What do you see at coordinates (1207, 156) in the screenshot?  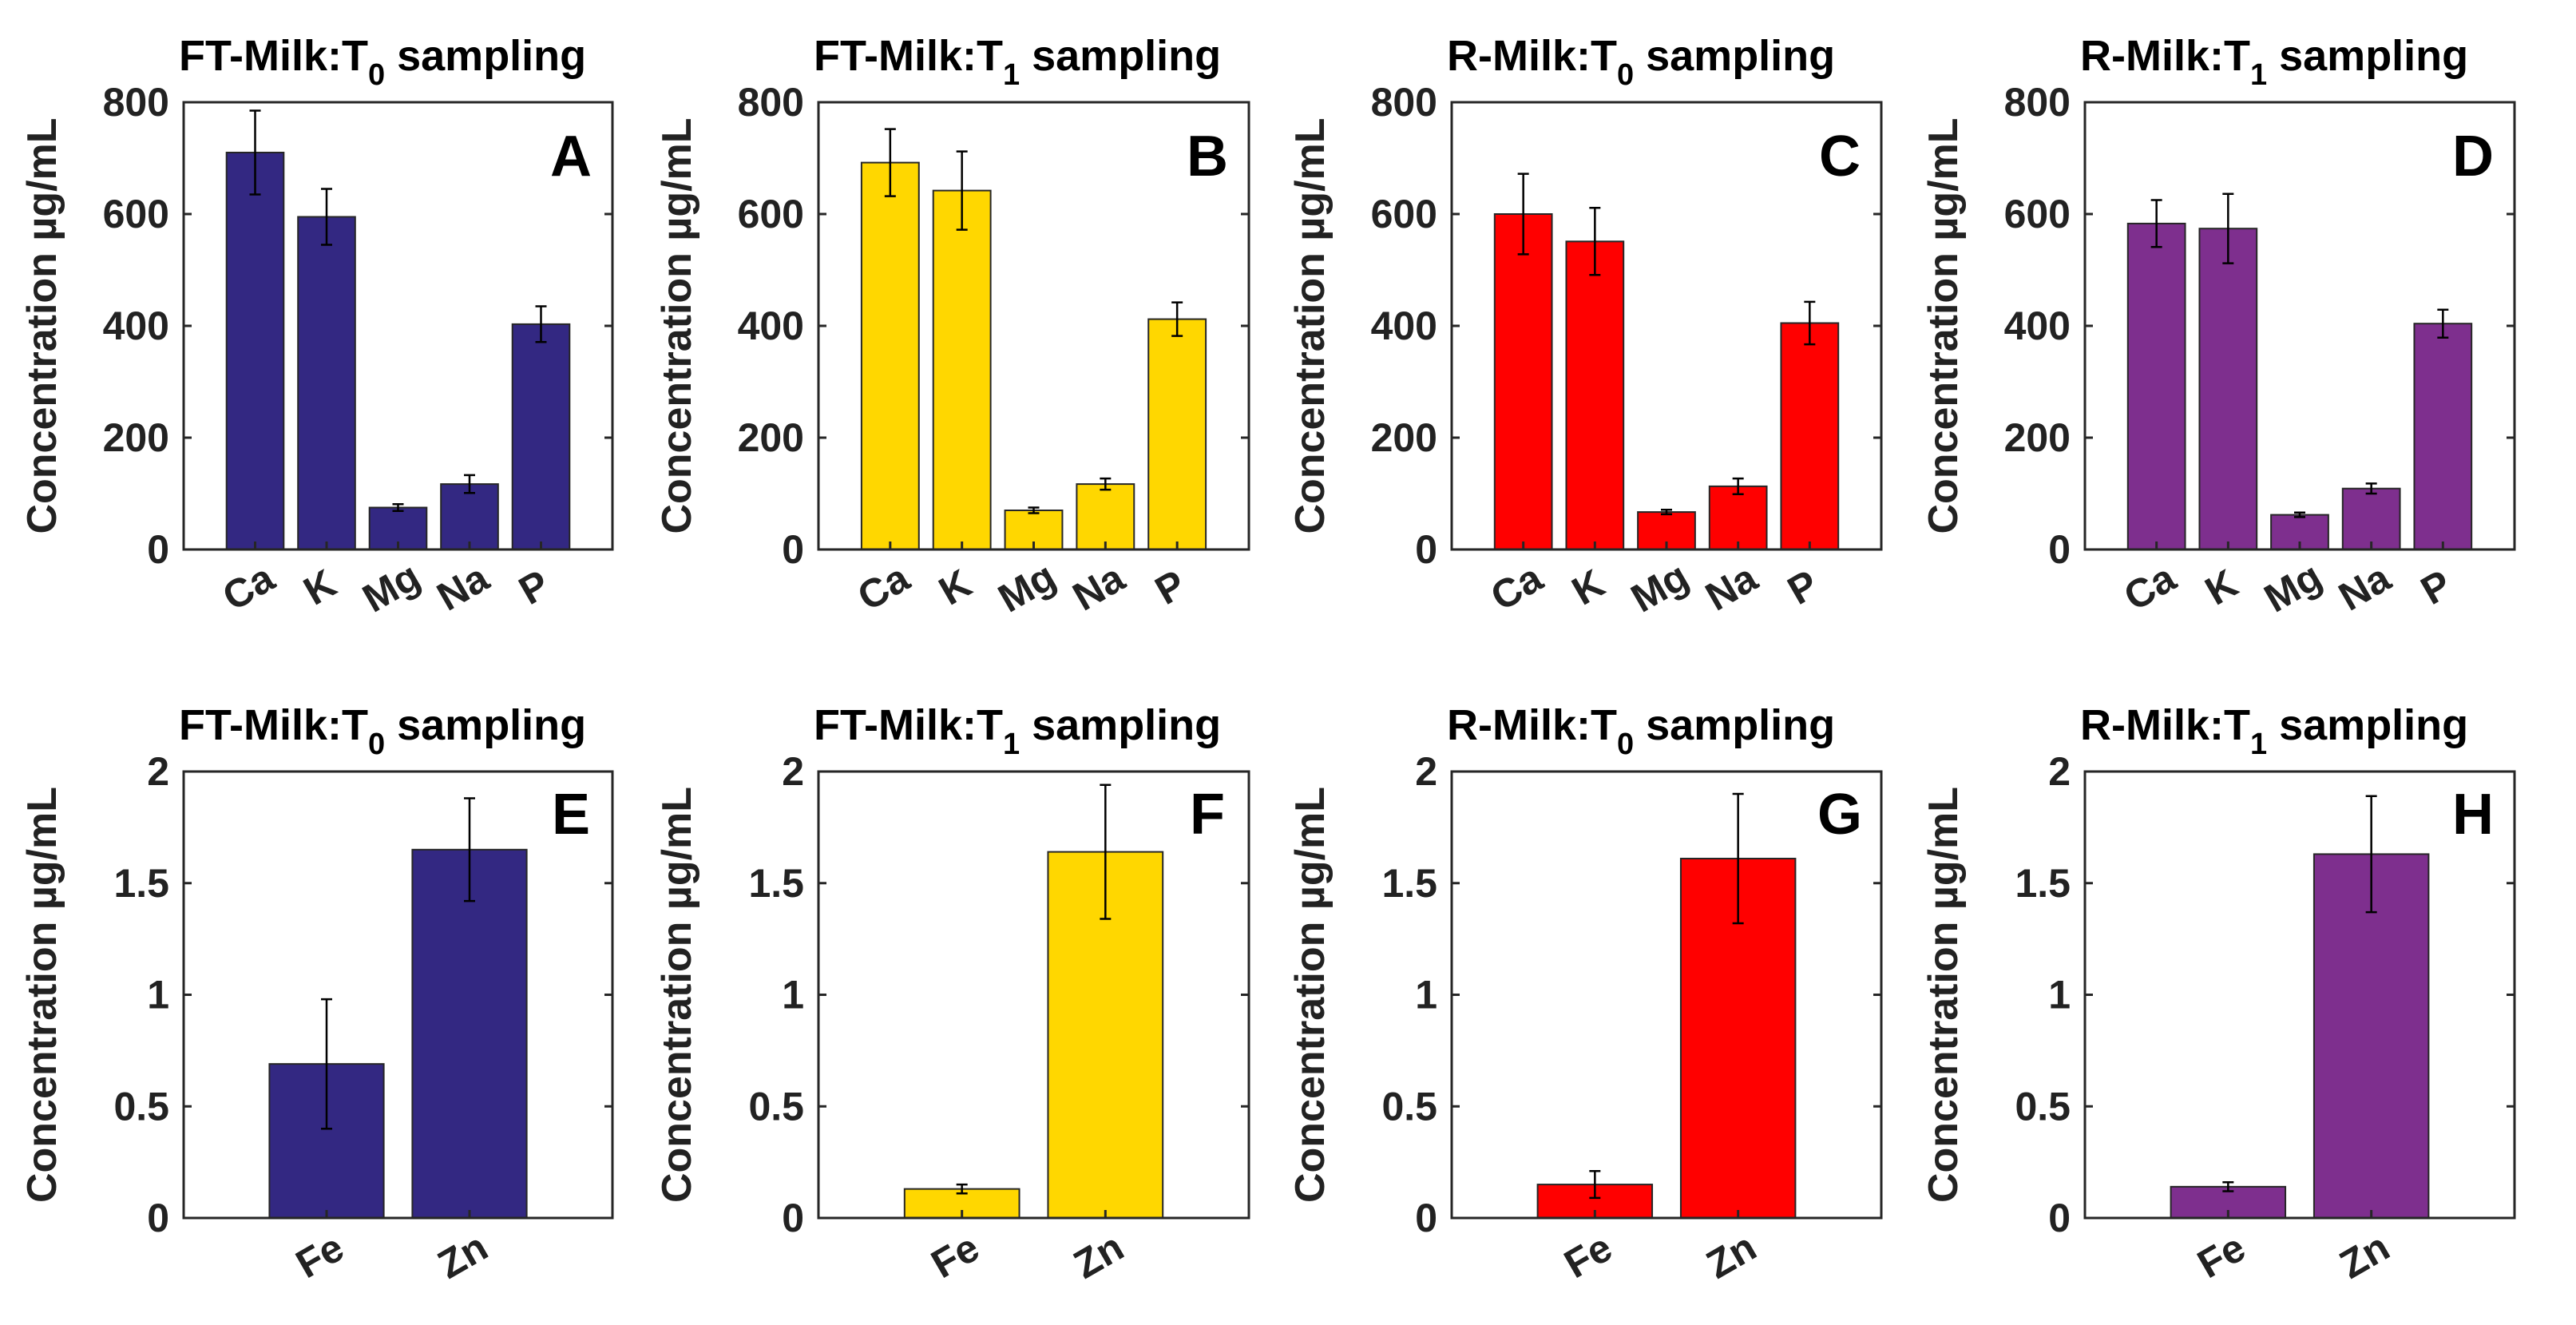 I see `panel-letter: B` at bounding box center [1207, 156].